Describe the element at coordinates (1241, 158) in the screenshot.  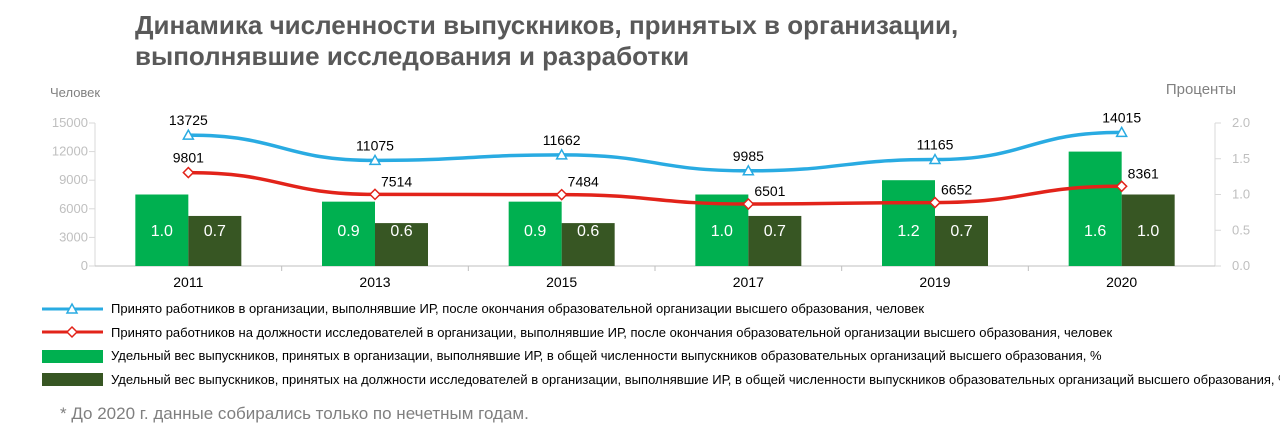
I see `right-axis-tick: 1.5` at that location.